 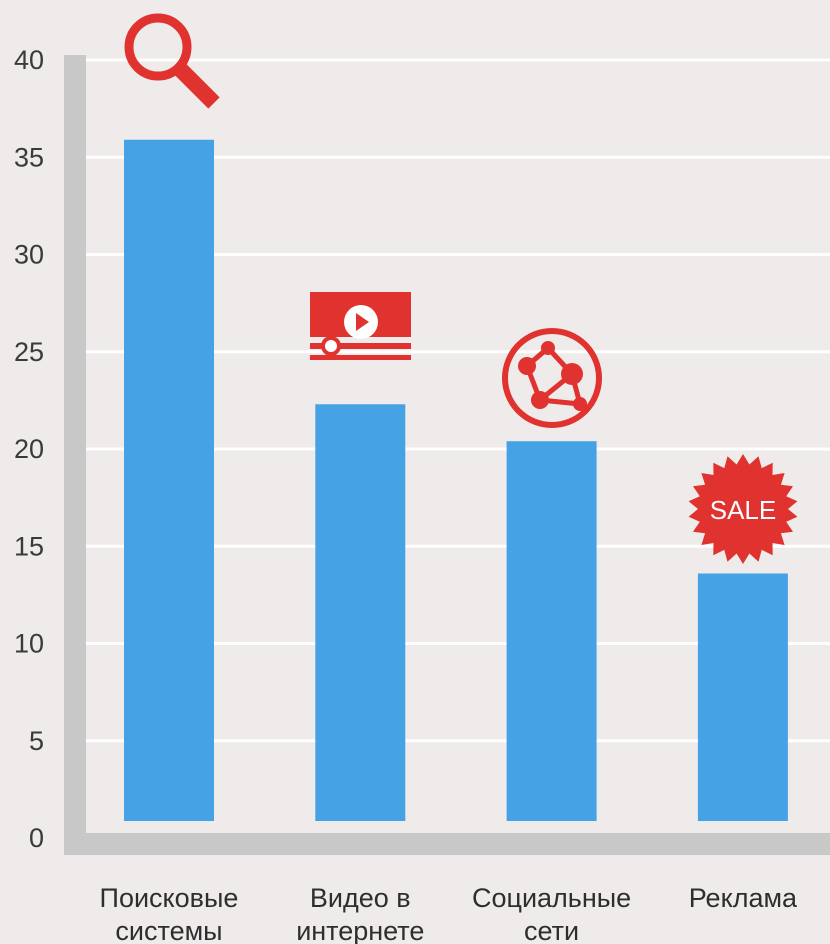 What do you see at coordinates (29, 60) in the screenshot?
I see `y-tick-label: 40` at bounding box center [29, 60].